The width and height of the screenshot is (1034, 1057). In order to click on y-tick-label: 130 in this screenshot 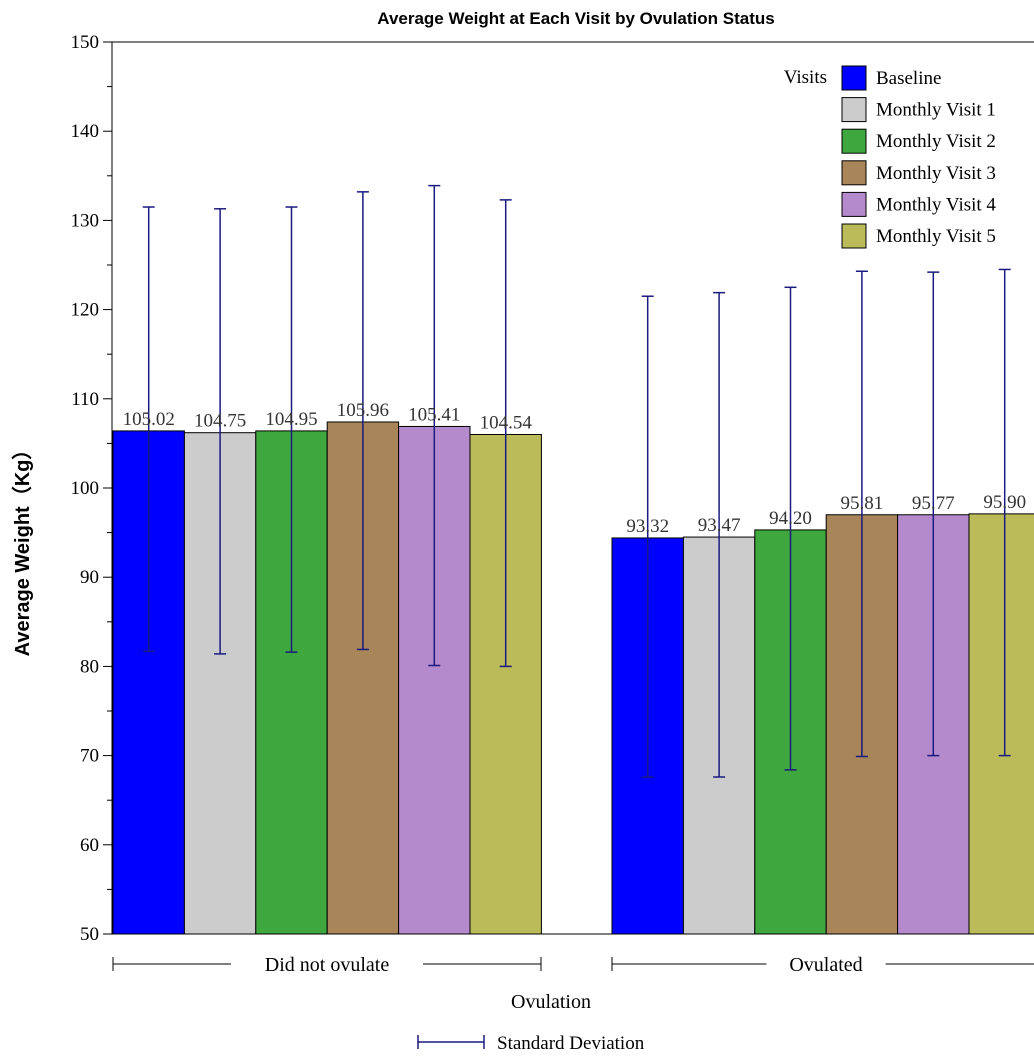, I will do `click(85, 220)`.